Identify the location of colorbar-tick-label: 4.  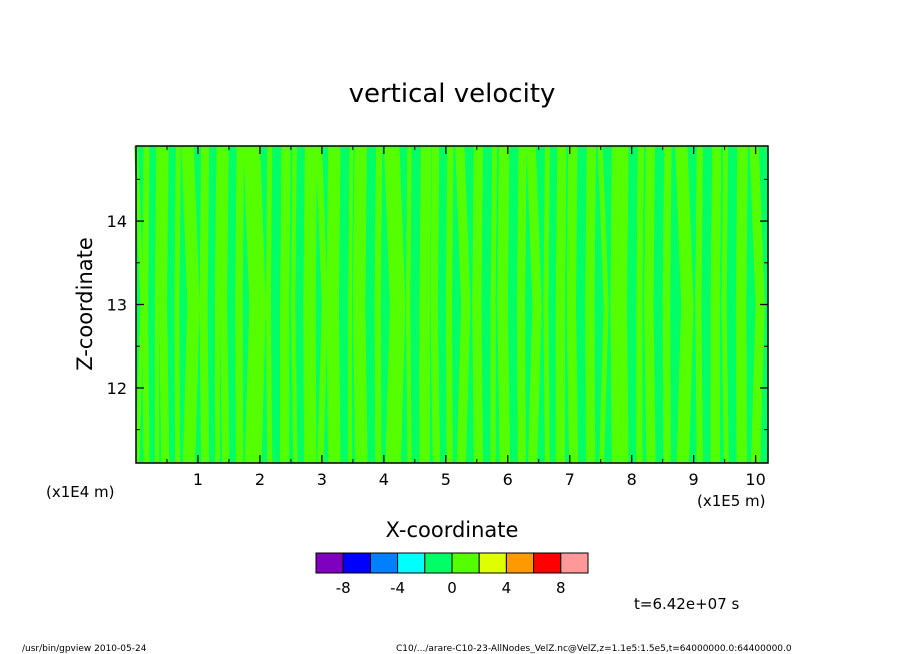
(507, 588).